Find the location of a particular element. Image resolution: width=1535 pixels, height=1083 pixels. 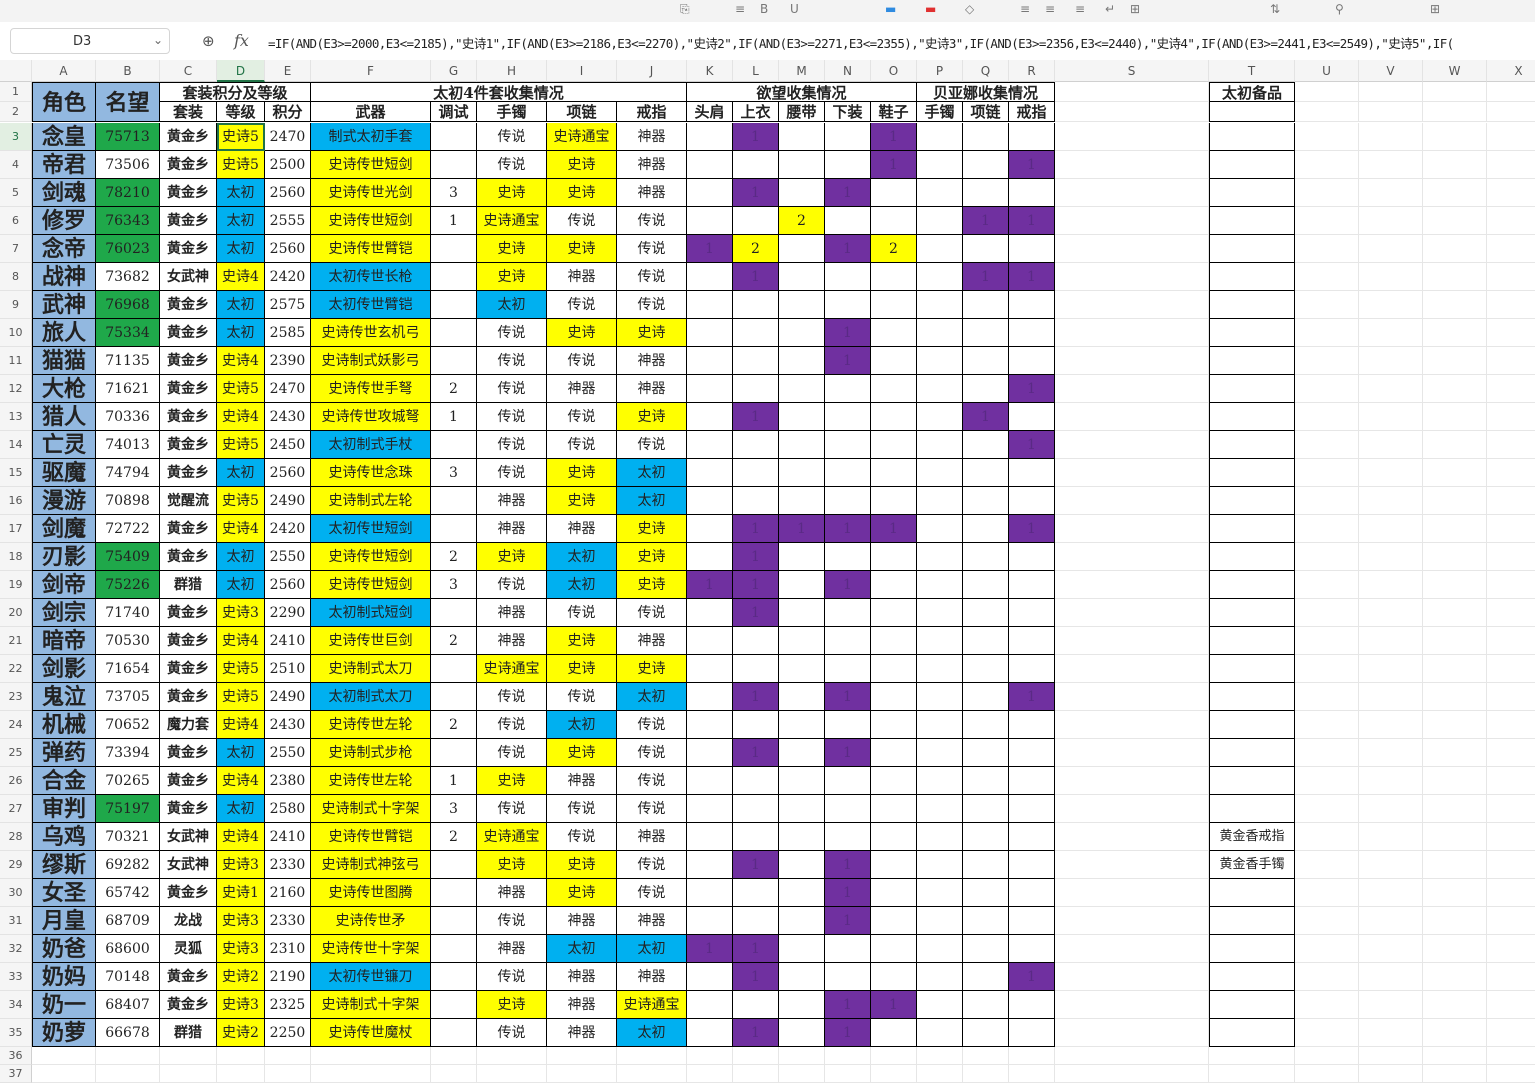

fame-cell: 68407 is located at coordinates (128, 1005).